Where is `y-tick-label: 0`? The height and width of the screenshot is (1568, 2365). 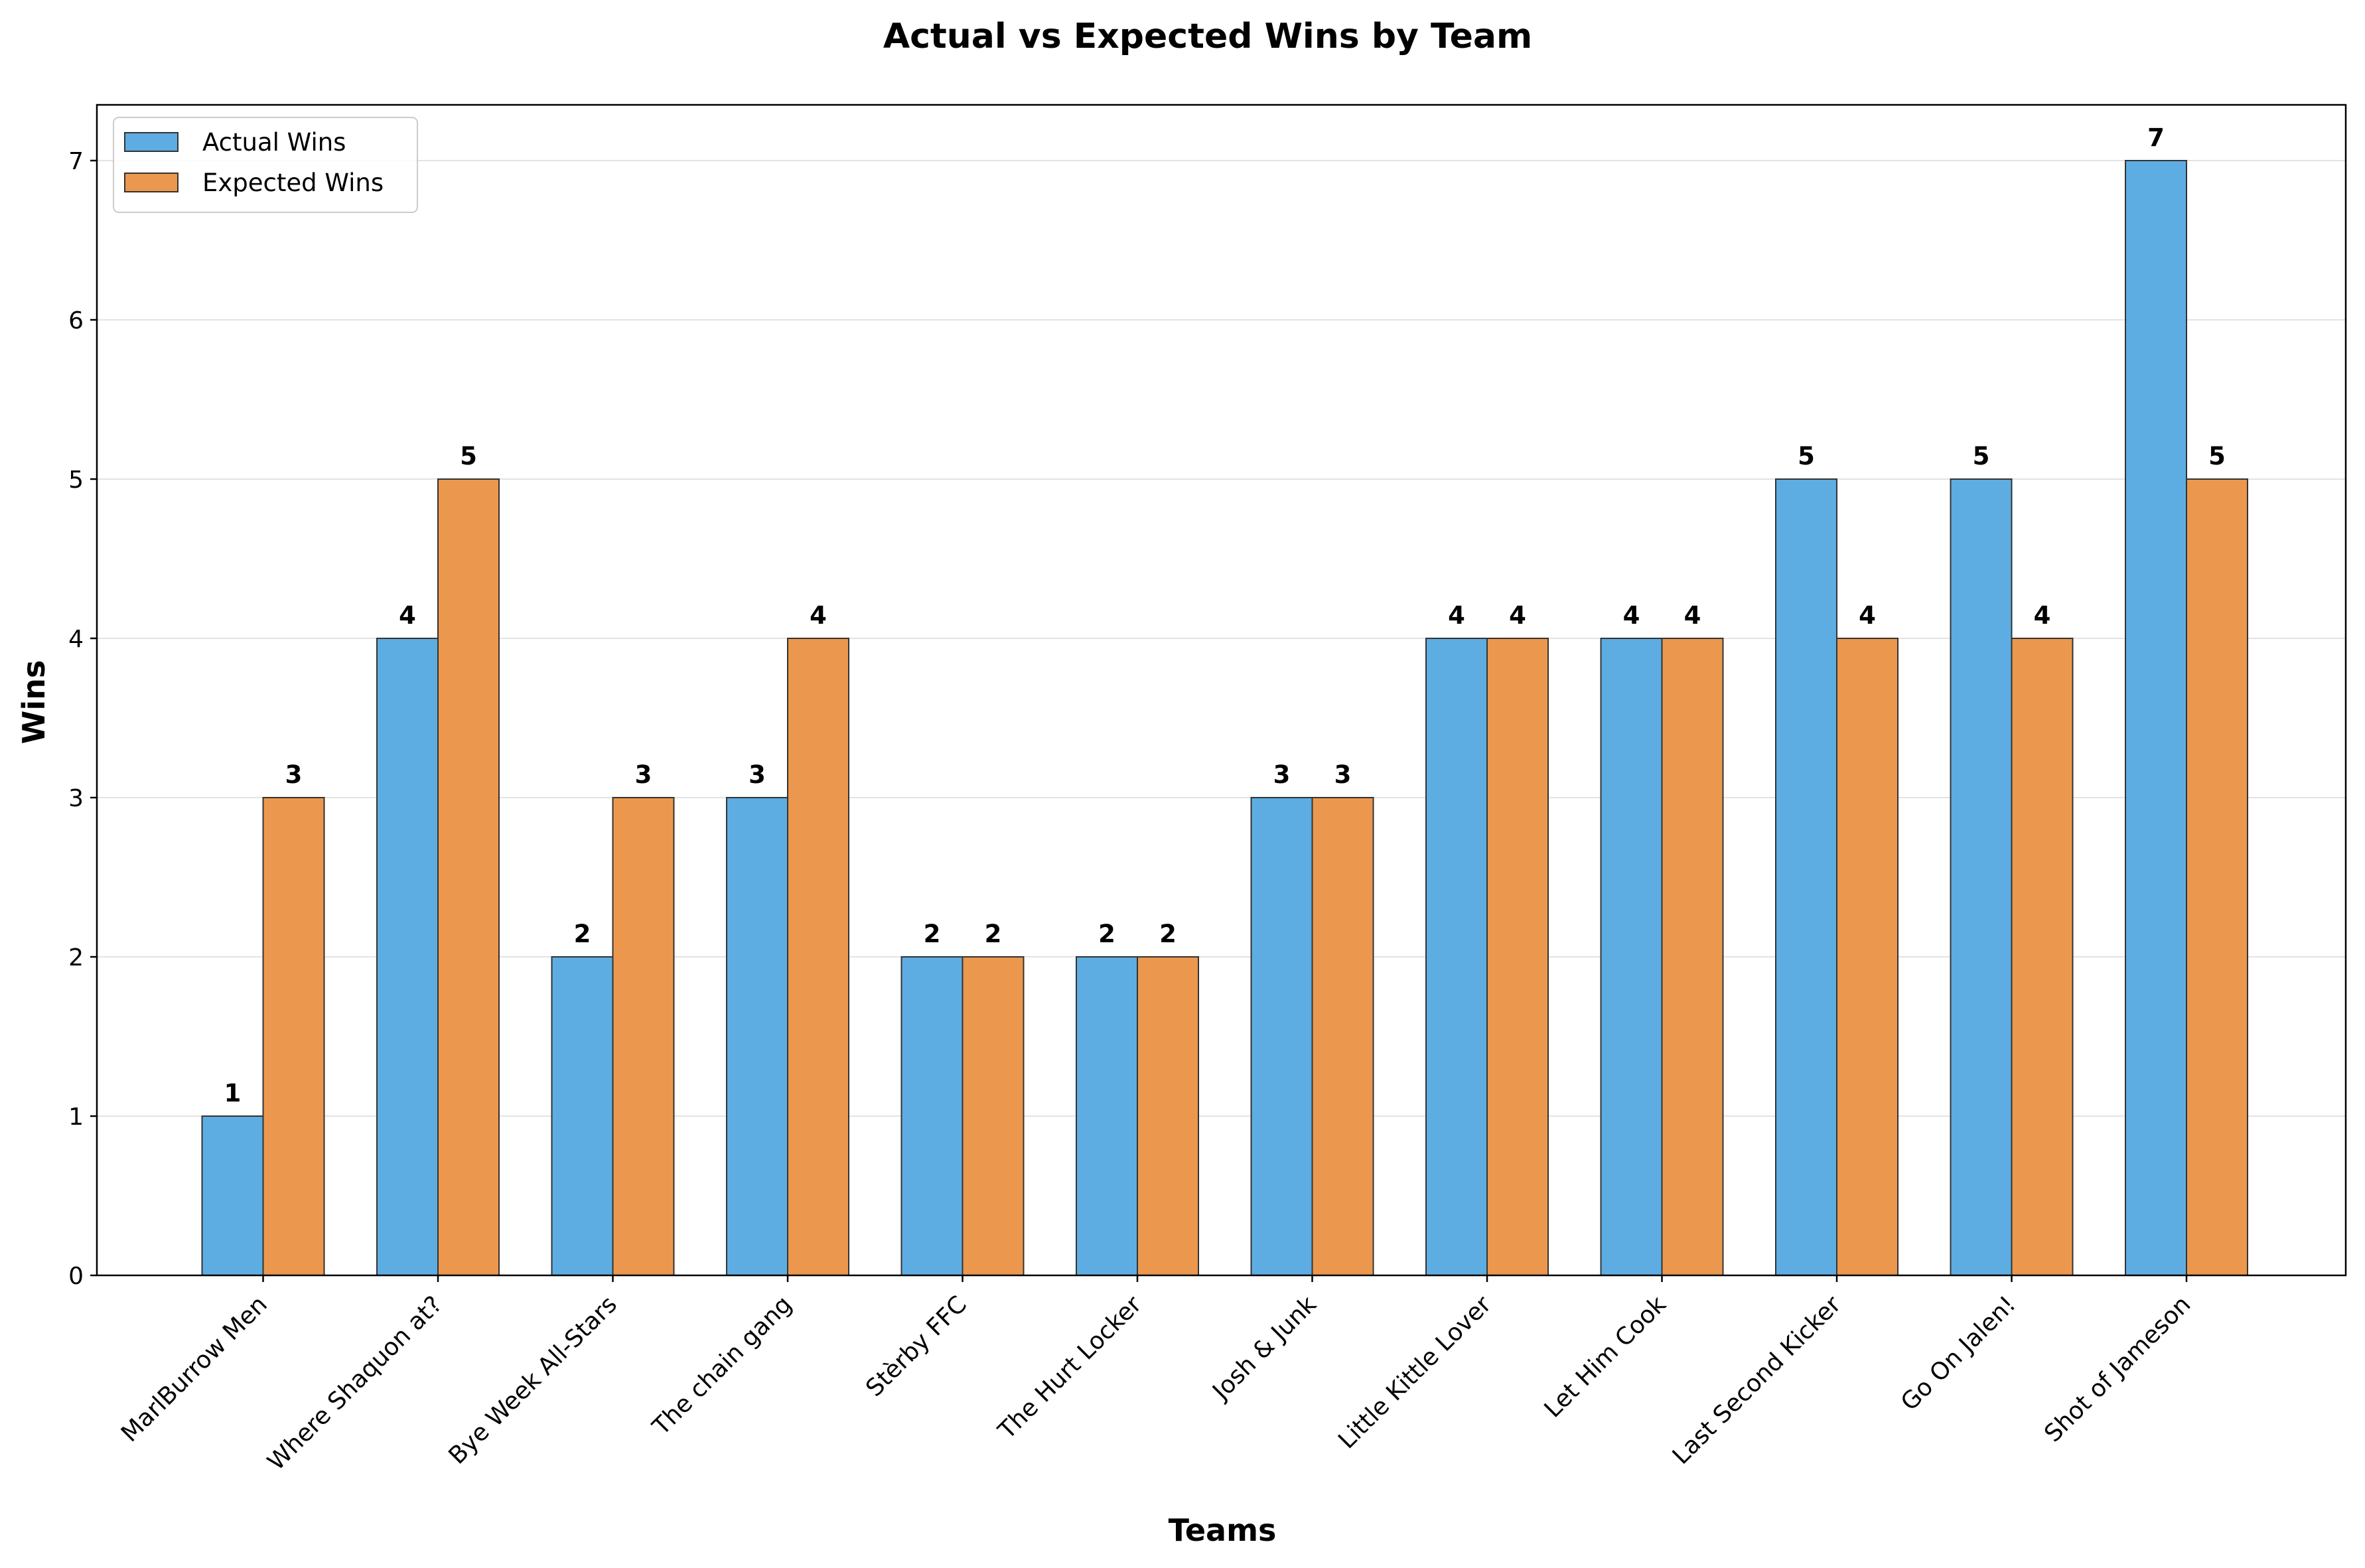
y-tick-label: 0 is located at coordinates (76, 1276).